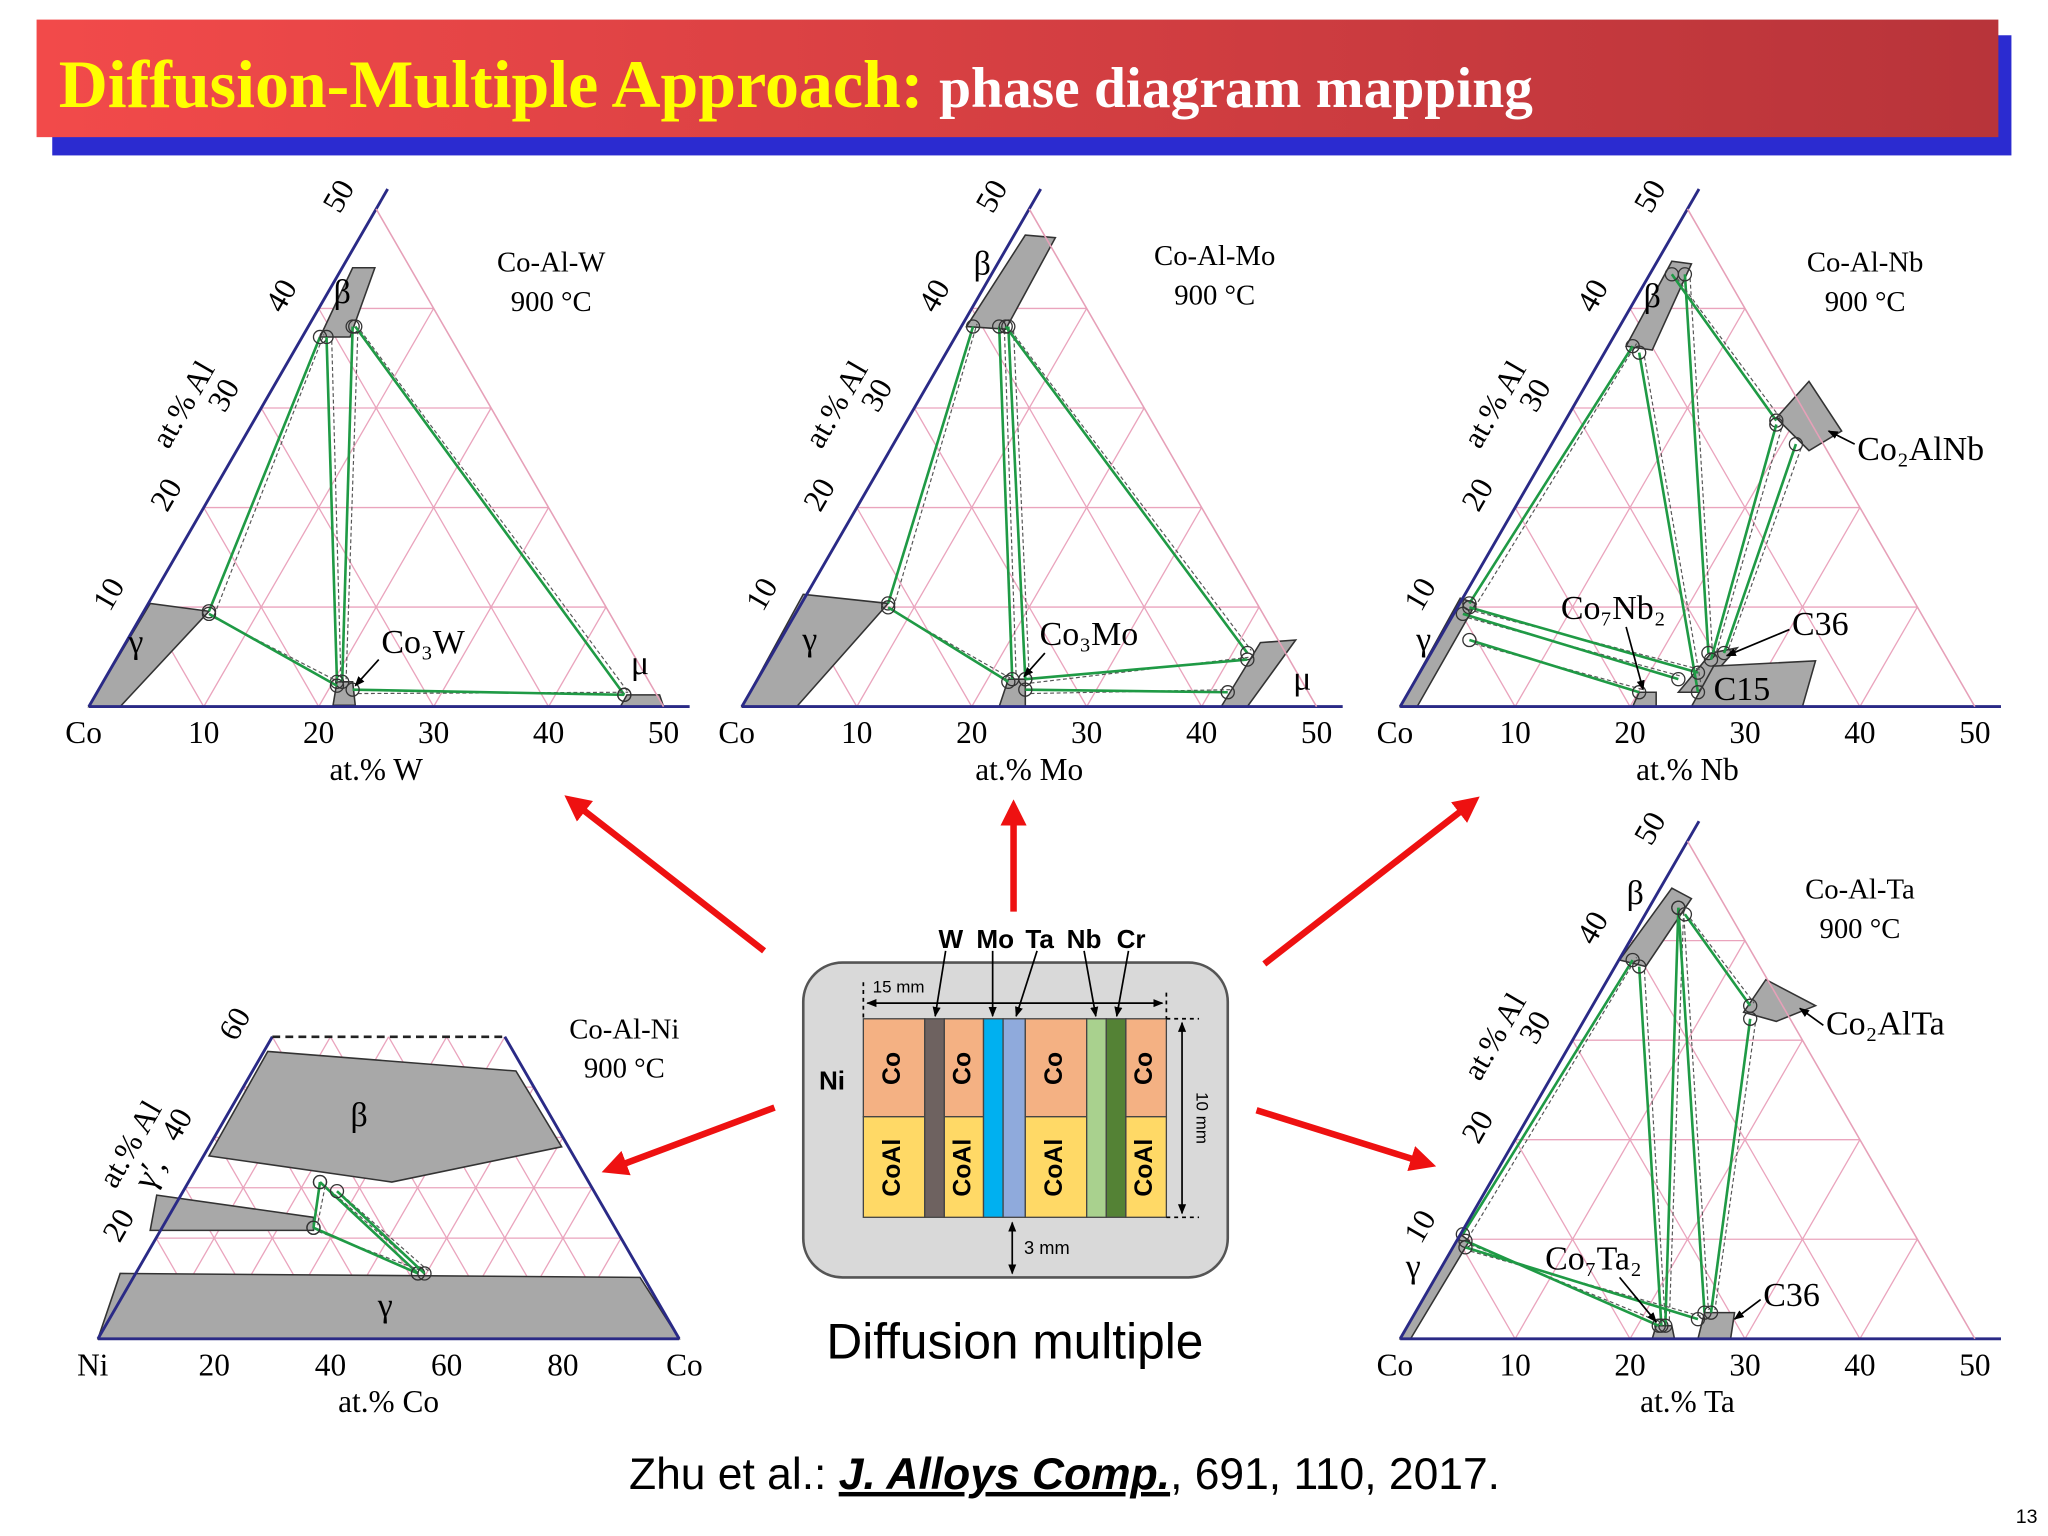  What do you see at coordinates (1014, 1118) in the screenshot?
I see `ta-strip` at bounding box center [1014, 1118].